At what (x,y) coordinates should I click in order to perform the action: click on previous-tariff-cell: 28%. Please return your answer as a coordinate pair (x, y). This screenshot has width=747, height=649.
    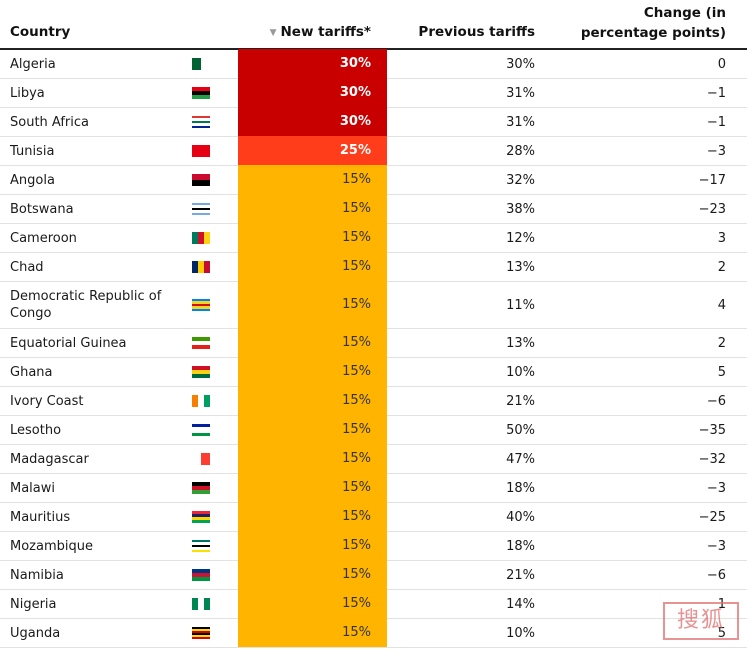
    Looking at the image, I should click on (520, 151).